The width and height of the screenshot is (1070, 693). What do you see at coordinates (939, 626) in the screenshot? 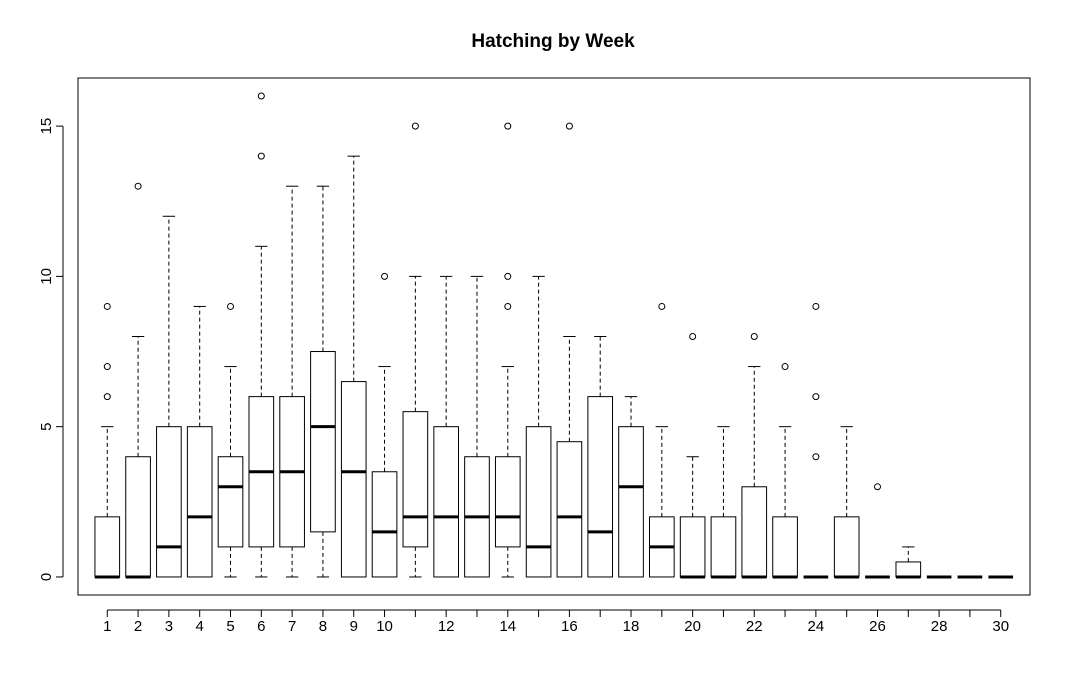
I see `x-tick-label: 28` at bounding box center [939, 626].